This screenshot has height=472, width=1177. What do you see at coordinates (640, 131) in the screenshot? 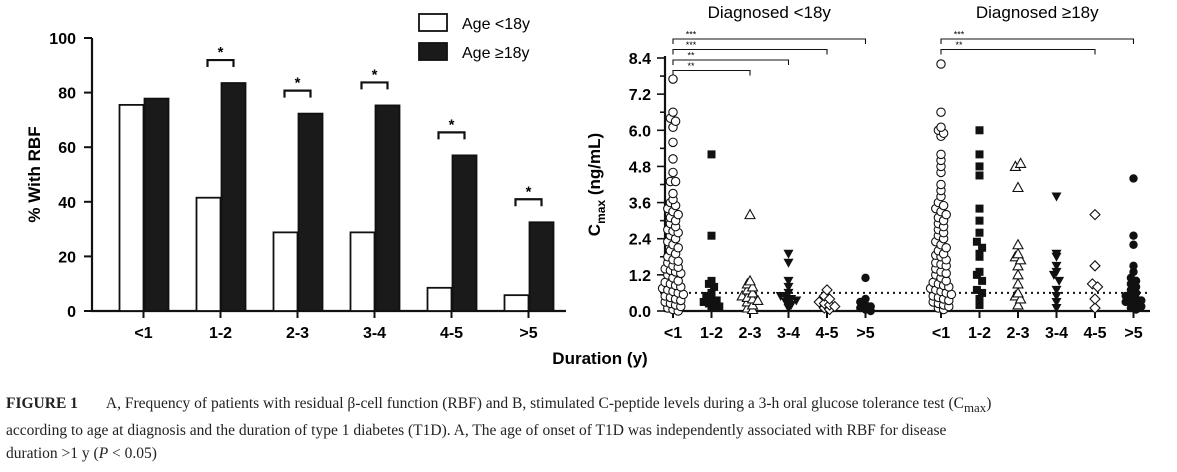
I see `y-tick-label: 6.0` at bounding box center [640, 131].